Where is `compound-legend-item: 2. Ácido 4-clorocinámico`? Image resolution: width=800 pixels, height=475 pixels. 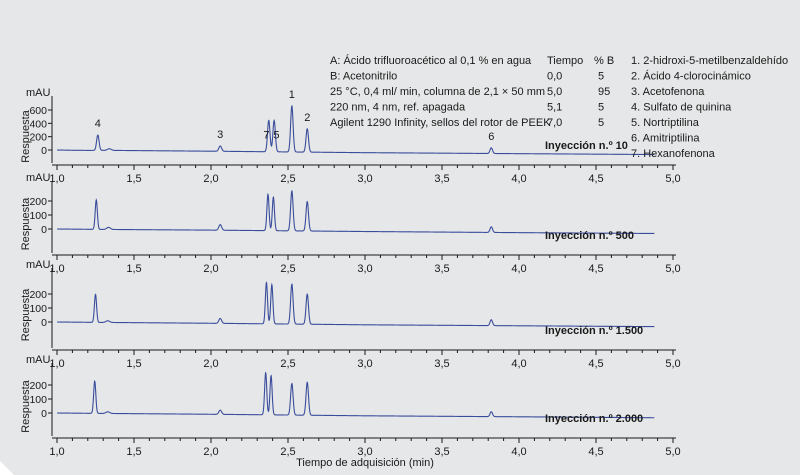 compound-legend-item: 2. Ácido 4-clorocinámico is located at coordinates (691, 76).